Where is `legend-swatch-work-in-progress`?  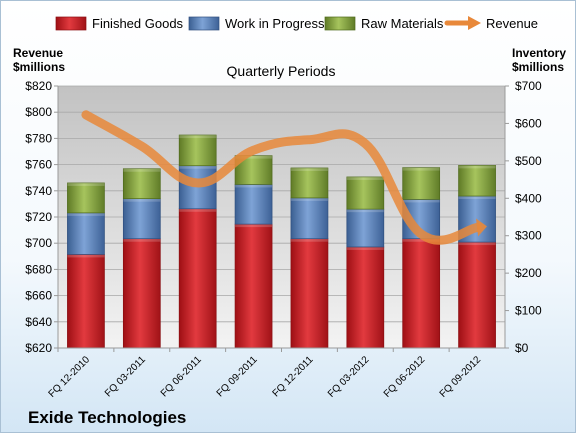
legend-swatch-work-in-progress is located at coordinates (204, 23).